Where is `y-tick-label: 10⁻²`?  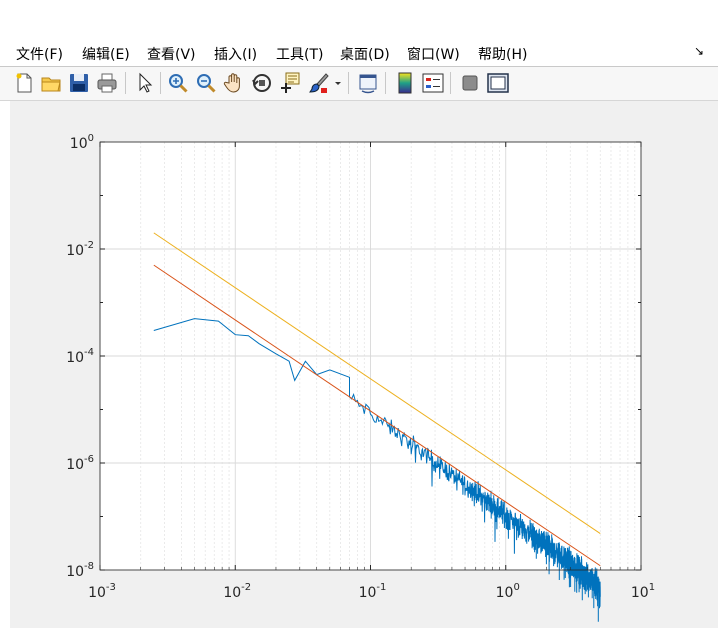 y-tick-label: 10⁻² is located at coordinates (80, 249).